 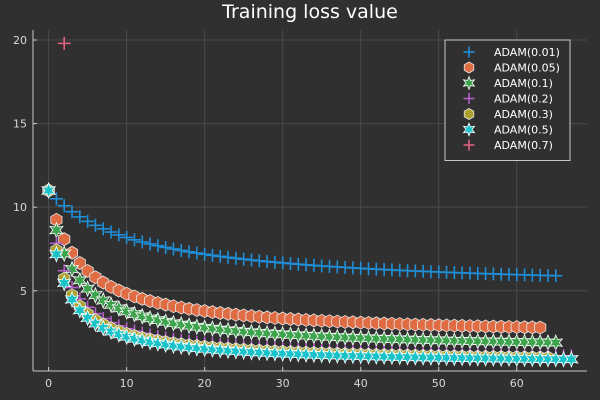 I want to click on legend-label: ADAM(0.01), so click(x=527, y=52).